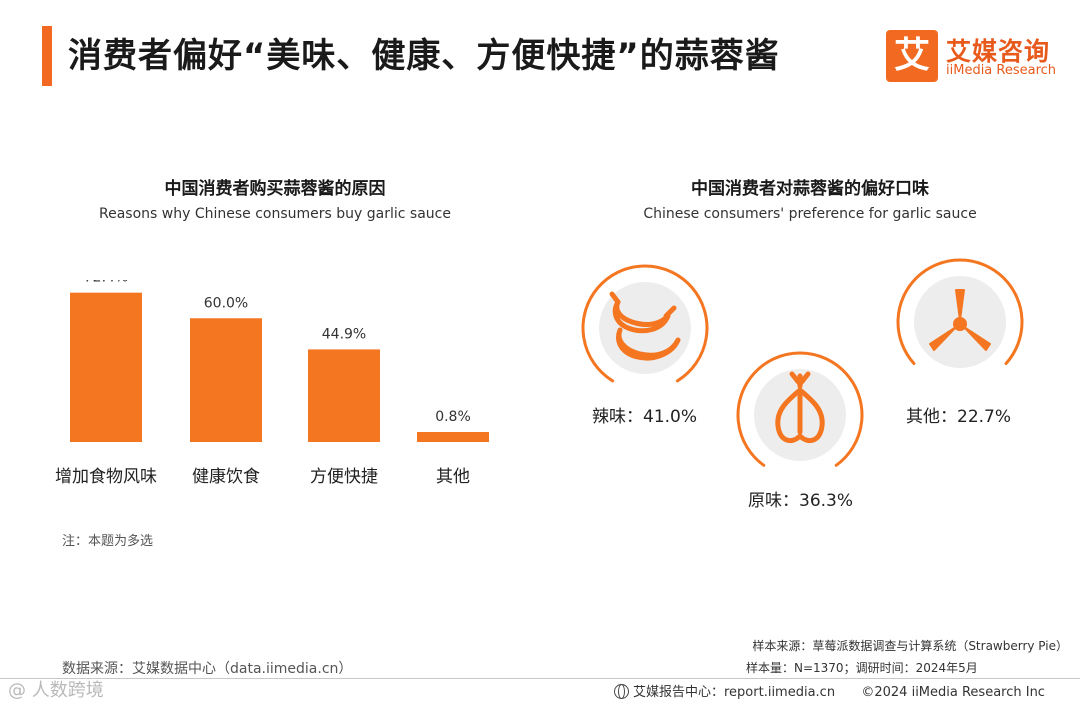 This screenshot has height=702, width=1080. Describe the element at coordinates (953, 692) in the screenshot. I see `copyright: ©2024 iiMedia Research Inc` at that location.